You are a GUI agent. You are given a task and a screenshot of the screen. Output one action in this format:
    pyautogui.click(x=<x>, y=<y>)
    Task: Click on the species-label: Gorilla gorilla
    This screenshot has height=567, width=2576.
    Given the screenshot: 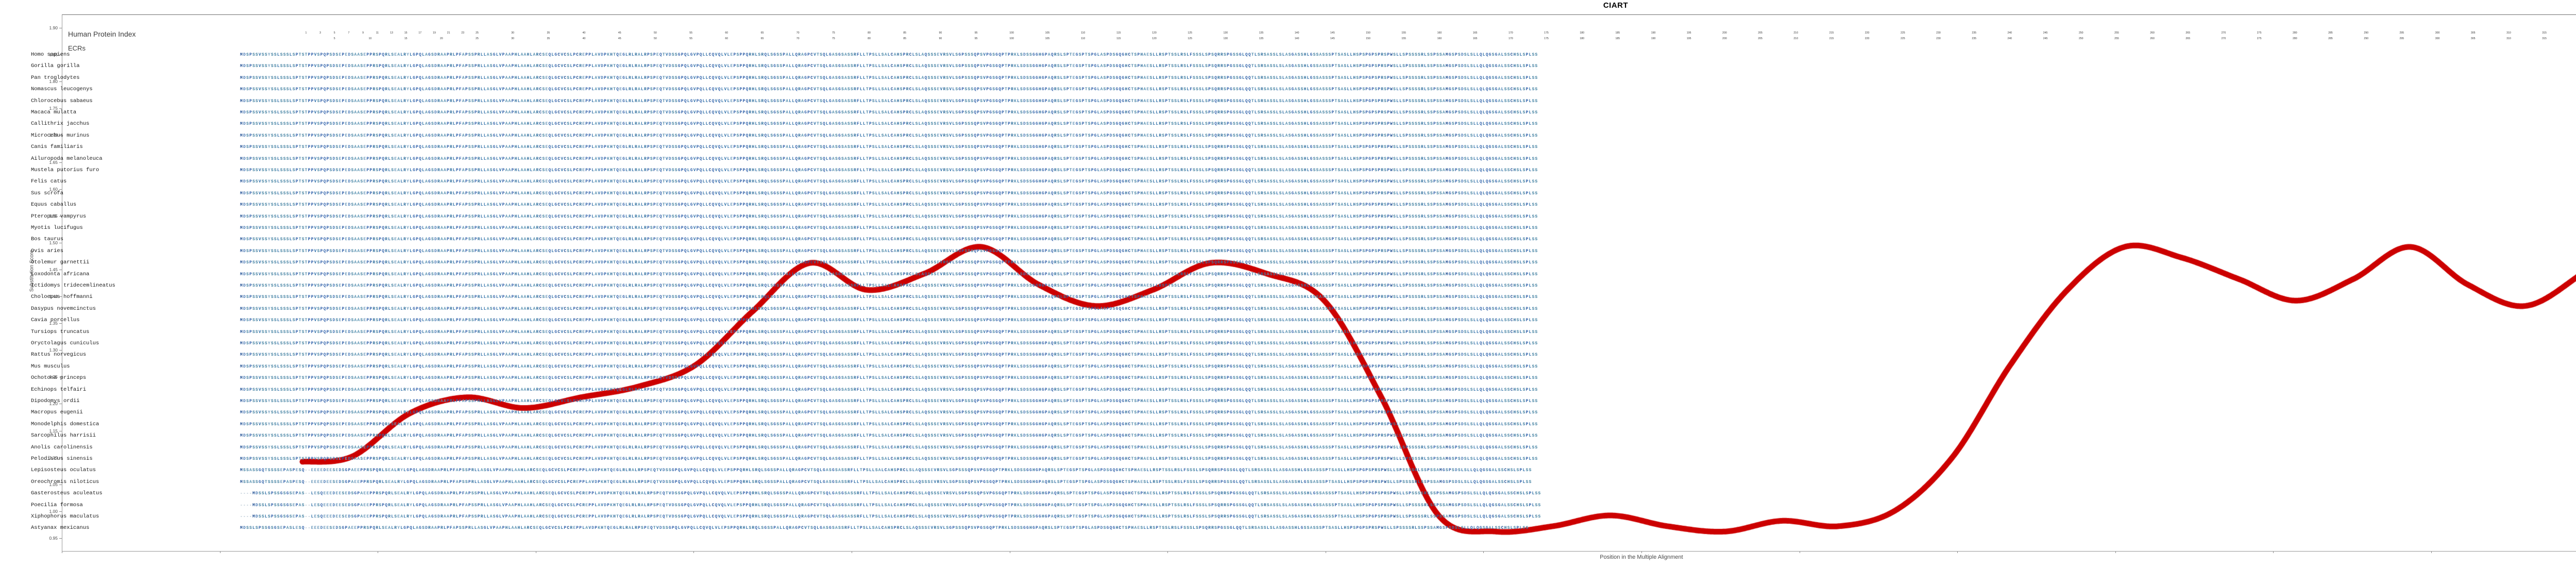 What is the action you would take?
    pyautogui.click(x=55, y=66)
    